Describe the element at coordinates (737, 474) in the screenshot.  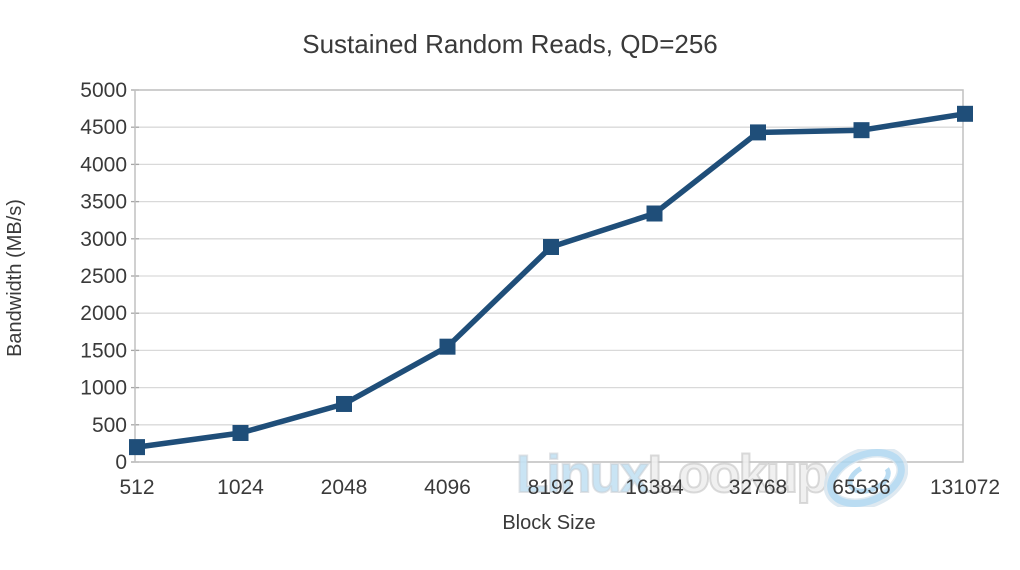
I see `watermark-text-lookup: Lookup` at that location.